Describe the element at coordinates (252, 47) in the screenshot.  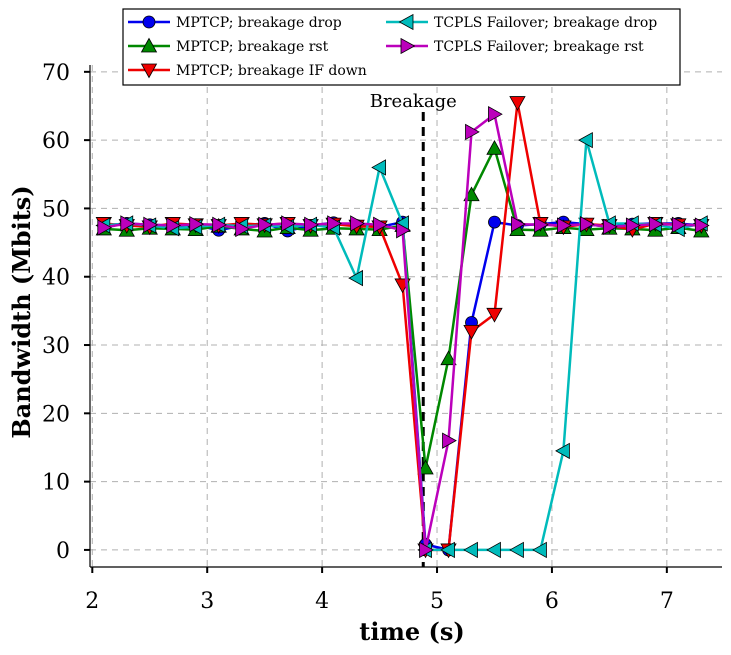
I see `legend-label: MPTCP; breakage rst` at that location.